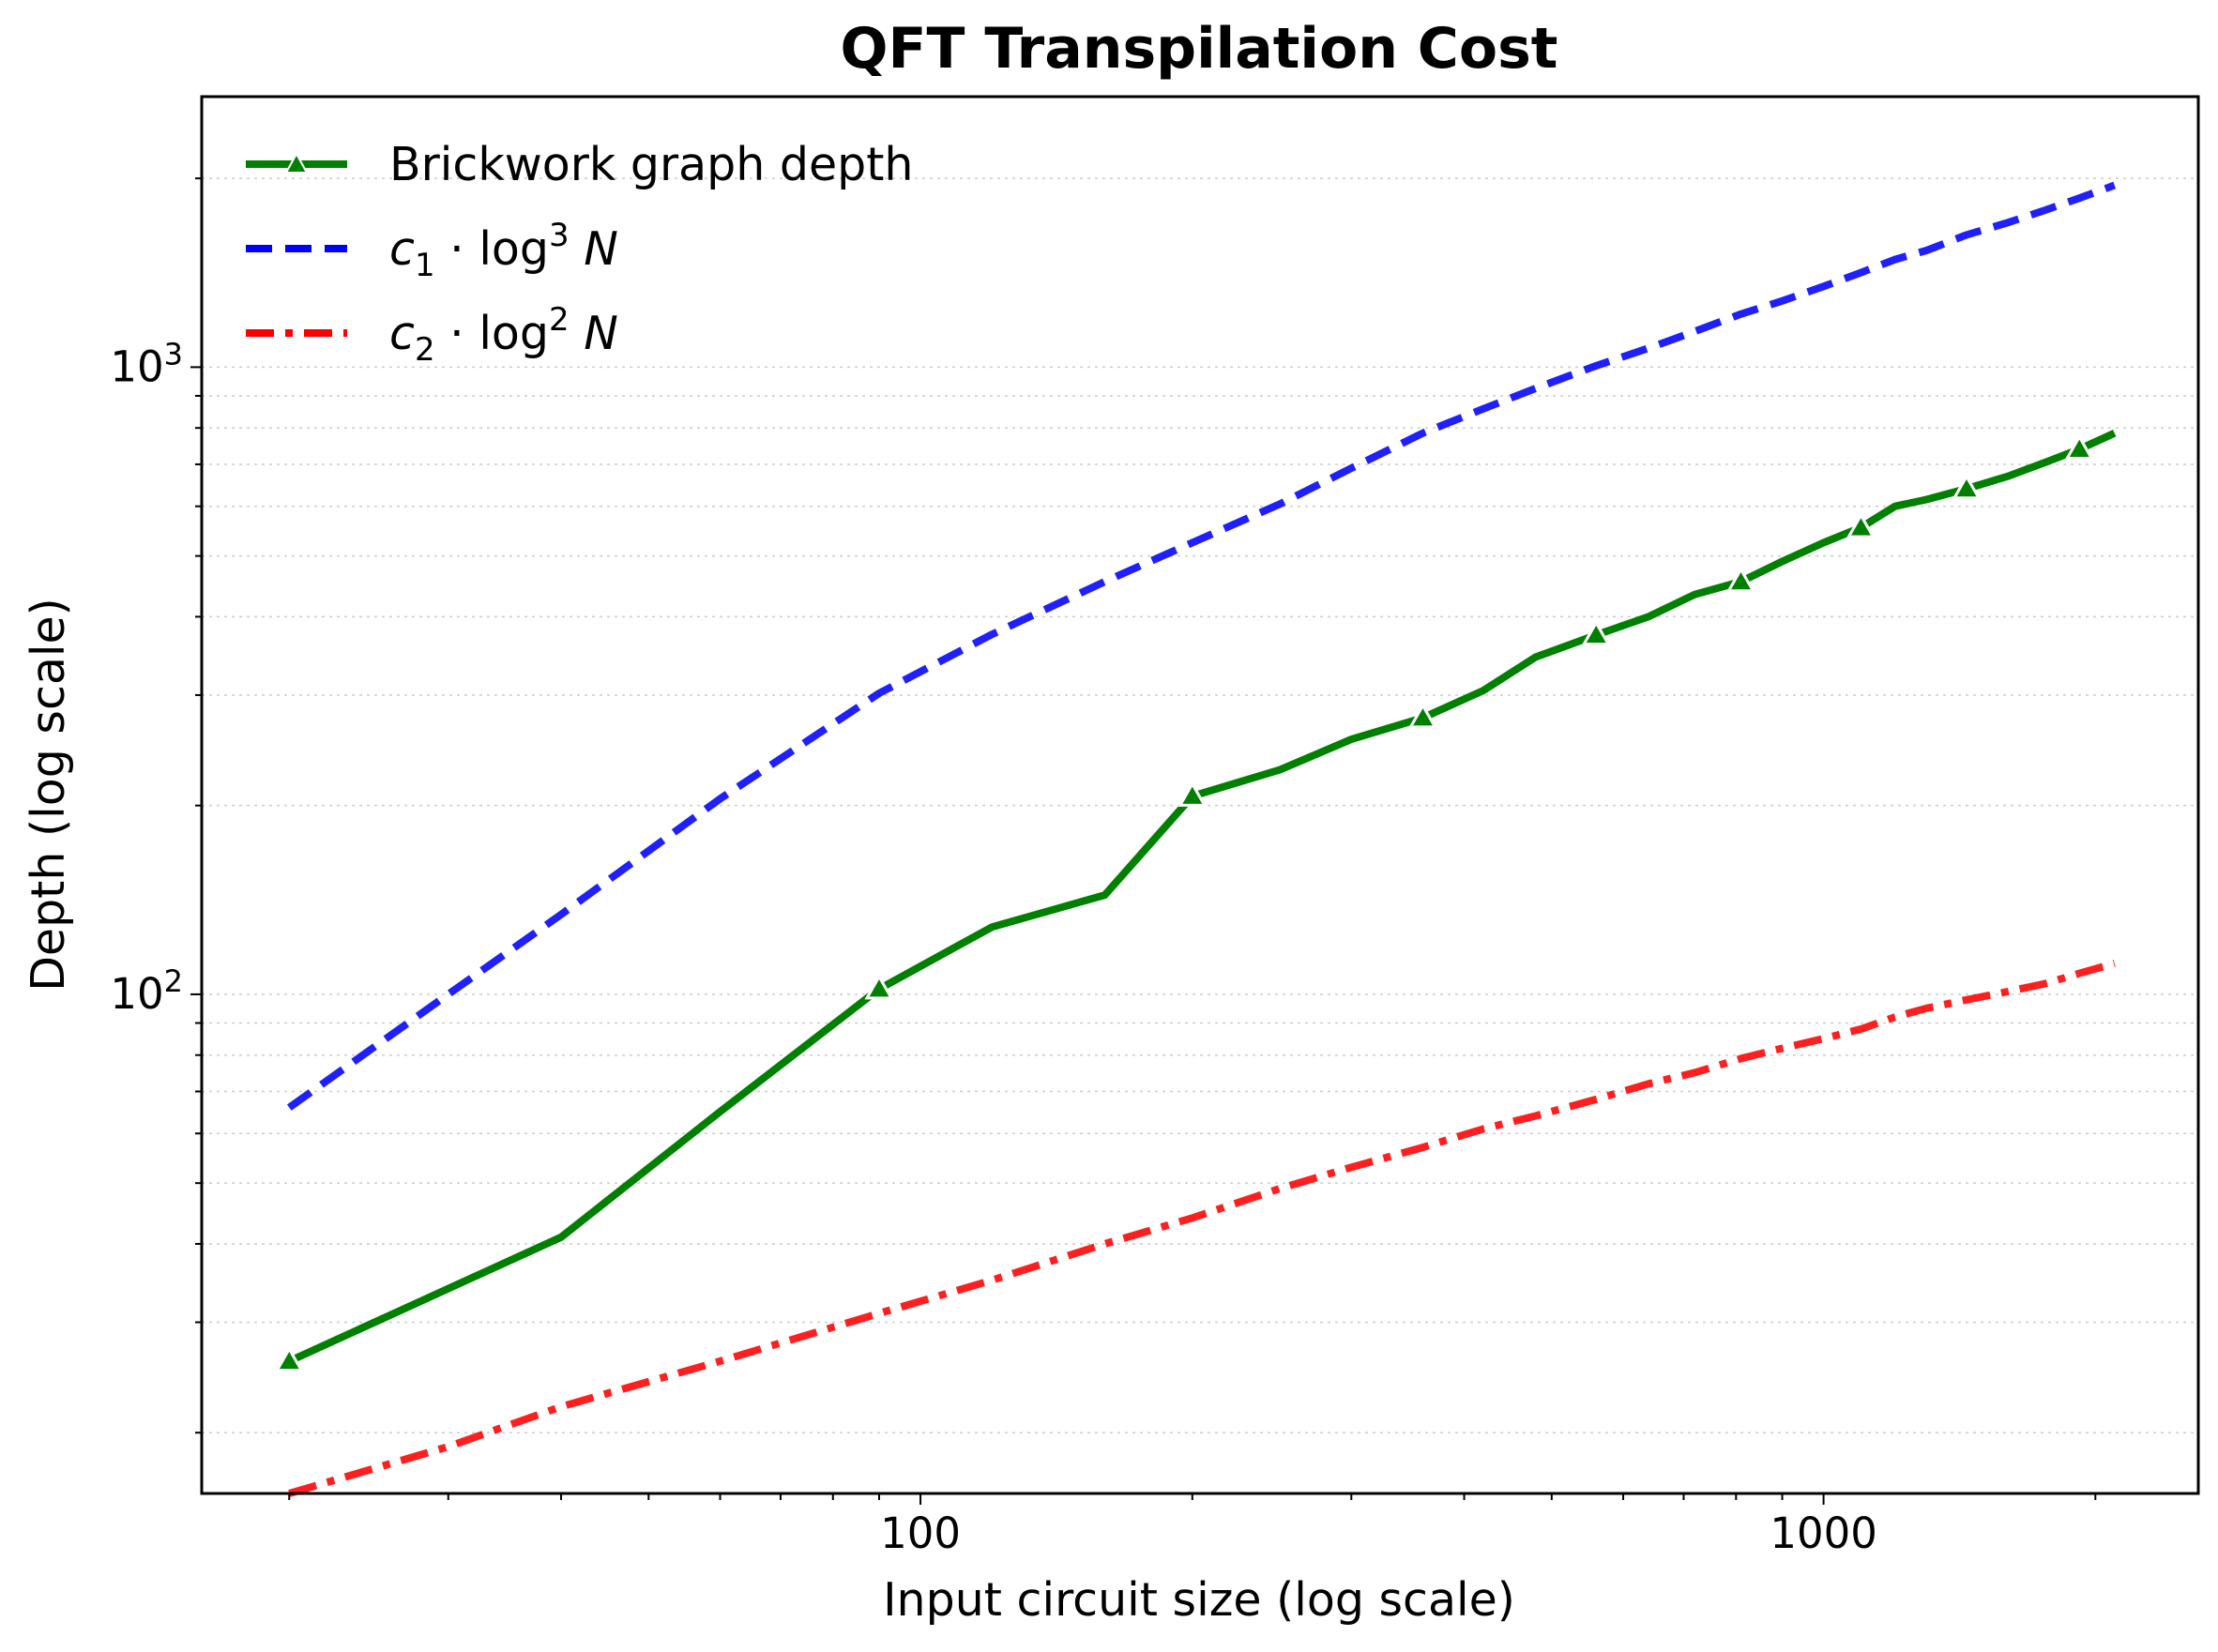 The image size is (2218, 1652). I want to click on y-axis-label: Depth (log scale), so click(49, 795).